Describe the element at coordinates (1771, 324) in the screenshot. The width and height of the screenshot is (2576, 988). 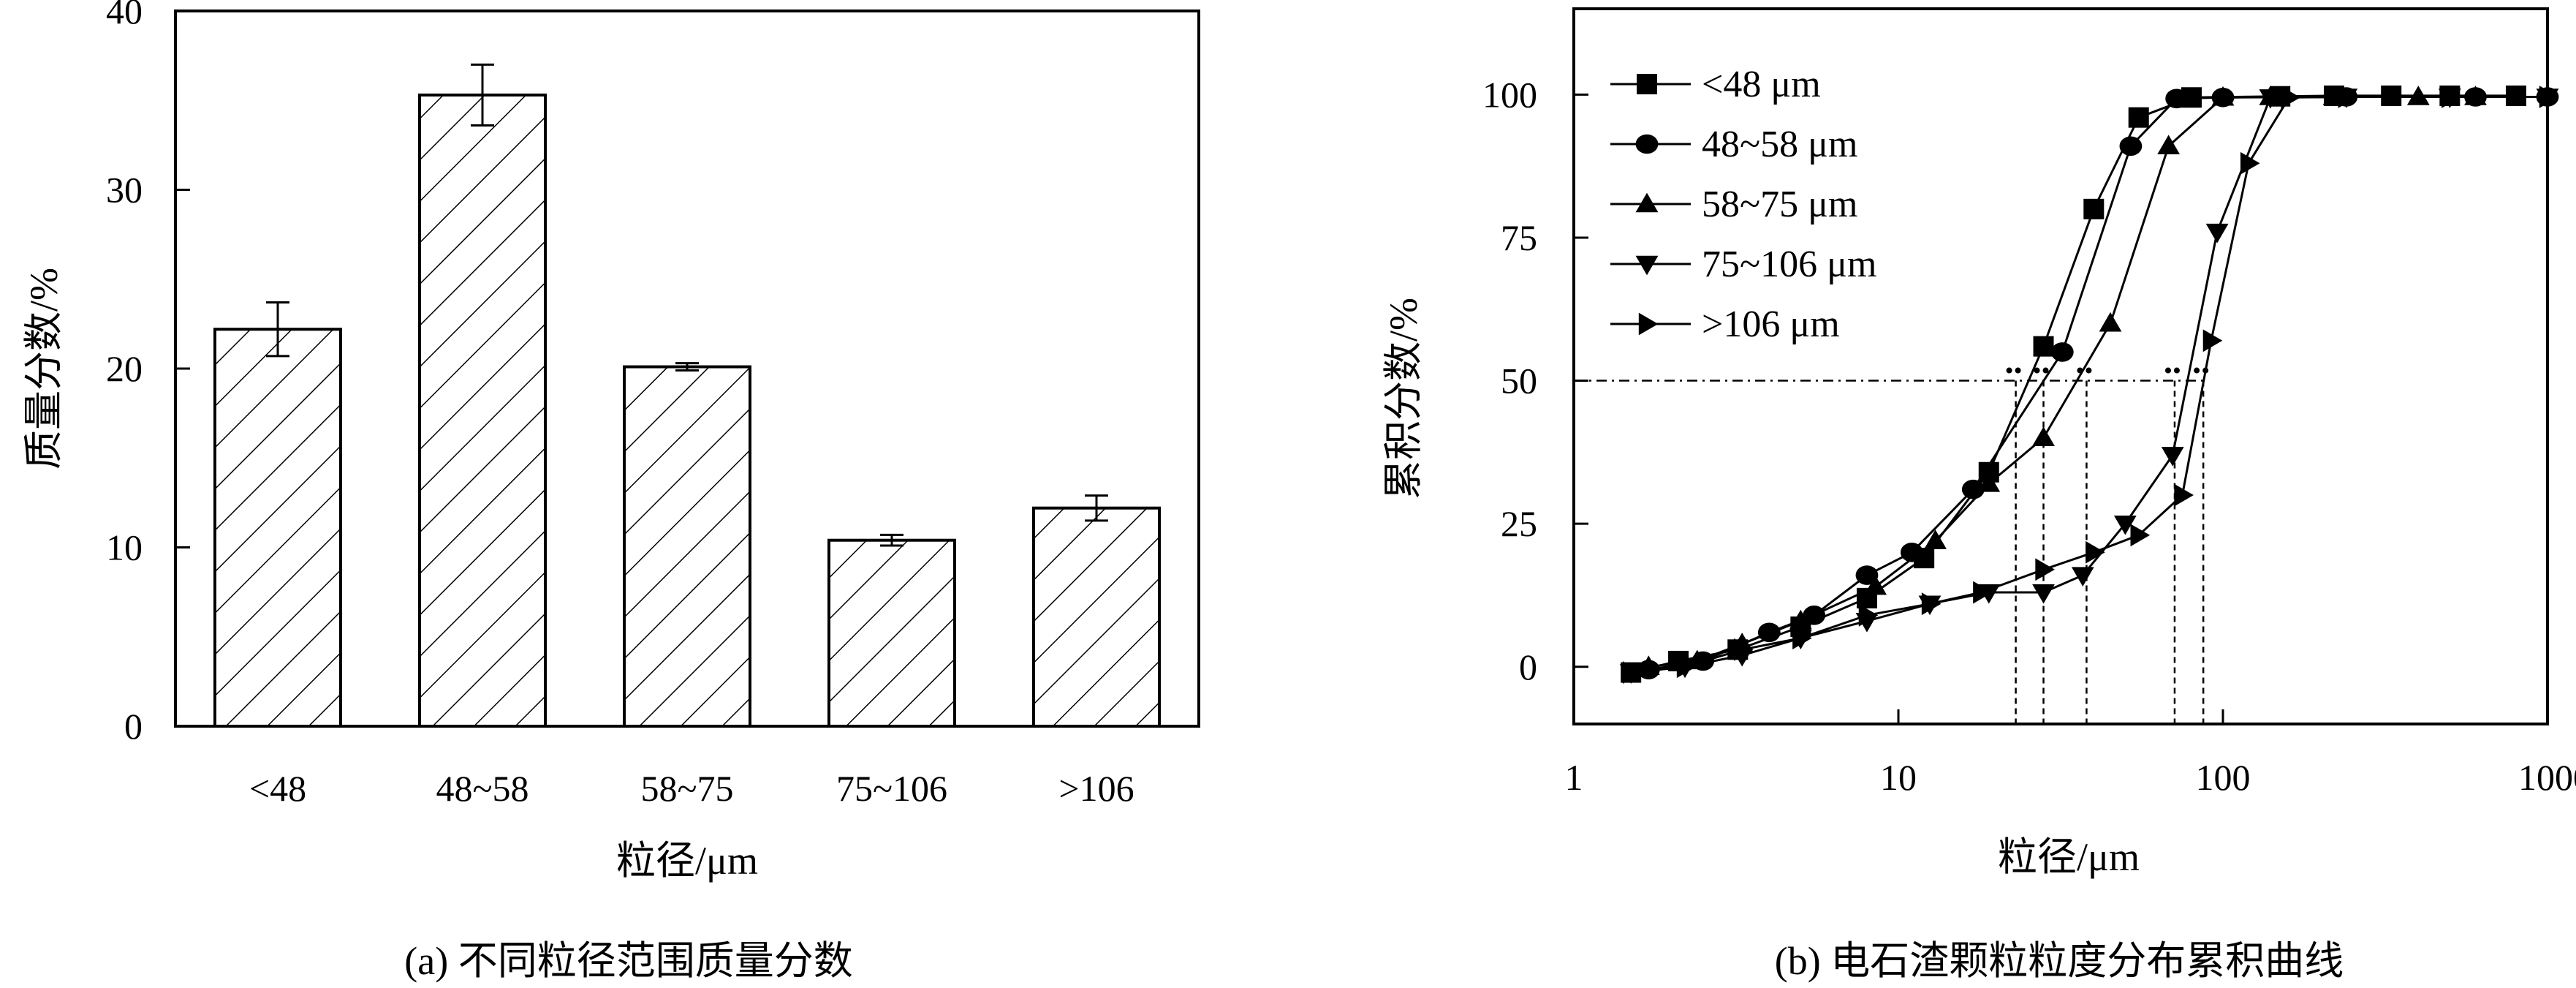
I see `legend-label: >106 μm` at that location.